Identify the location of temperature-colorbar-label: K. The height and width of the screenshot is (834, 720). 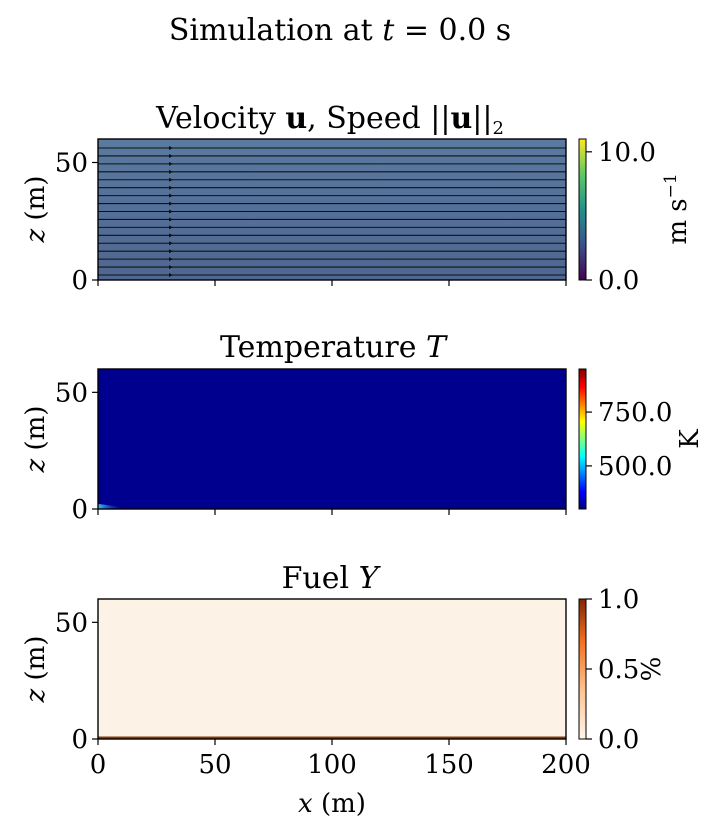
(690, 439).